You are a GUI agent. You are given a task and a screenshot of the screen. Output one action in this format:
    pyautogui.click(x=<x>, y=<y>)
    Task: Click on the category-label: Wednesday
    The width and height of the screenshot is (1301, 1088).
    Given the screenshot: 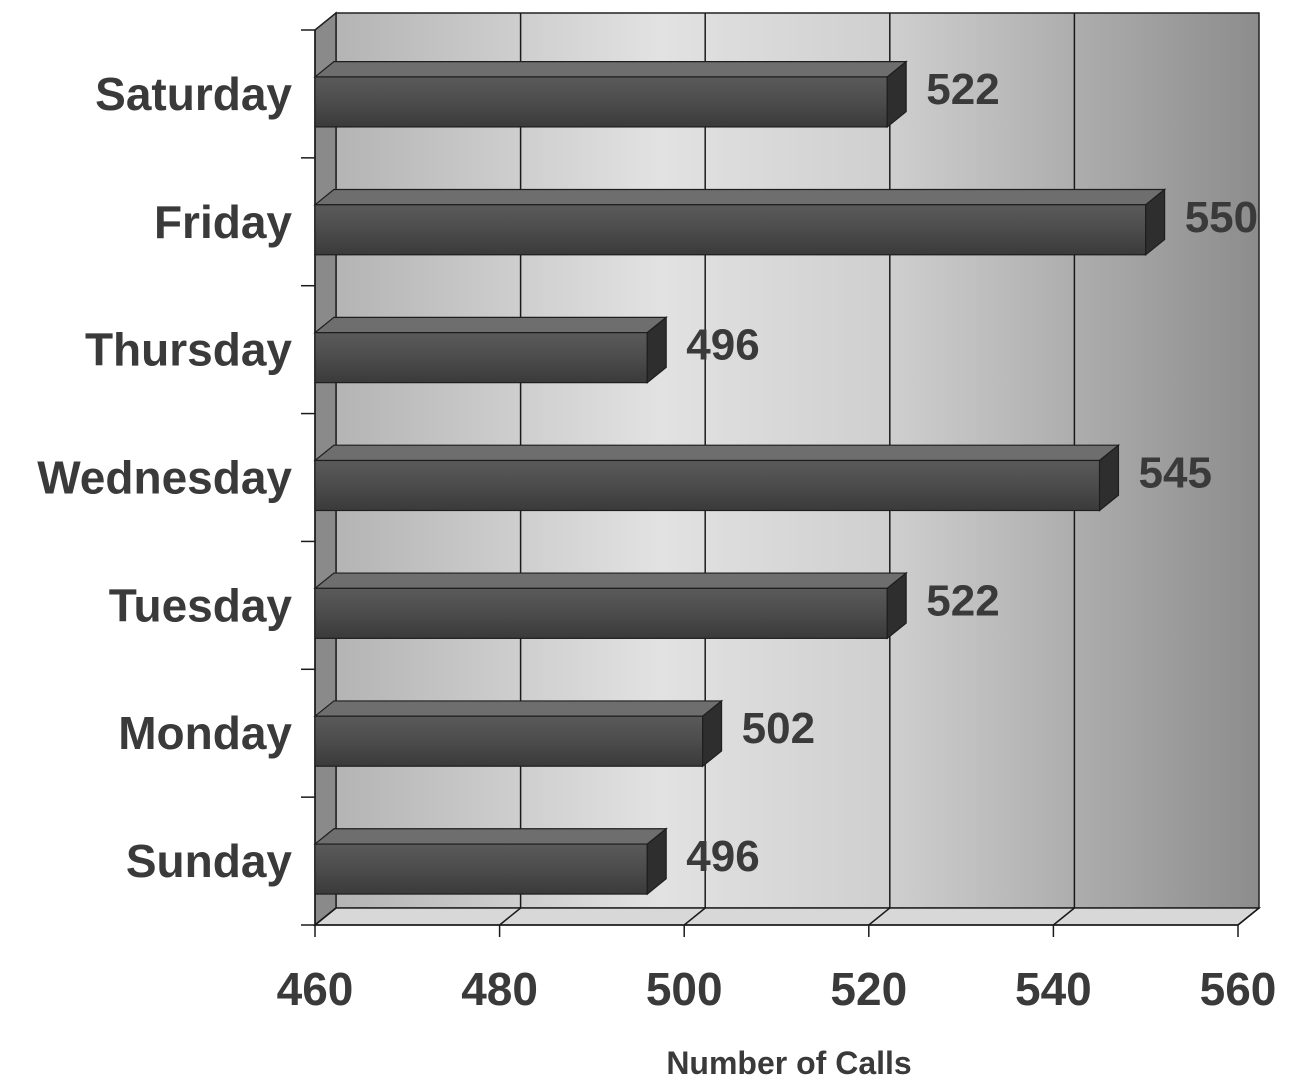 What is the action you would take?
    pyautogui.click(x=164, y=478)
    